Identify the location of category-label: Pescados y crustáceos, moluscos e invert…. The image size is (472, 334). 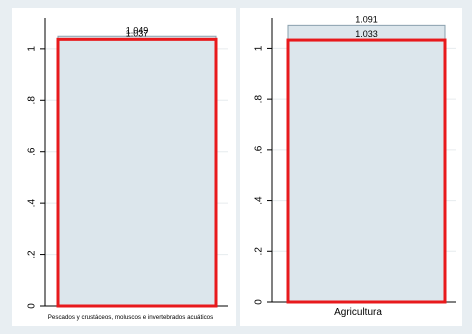
(130, 317).